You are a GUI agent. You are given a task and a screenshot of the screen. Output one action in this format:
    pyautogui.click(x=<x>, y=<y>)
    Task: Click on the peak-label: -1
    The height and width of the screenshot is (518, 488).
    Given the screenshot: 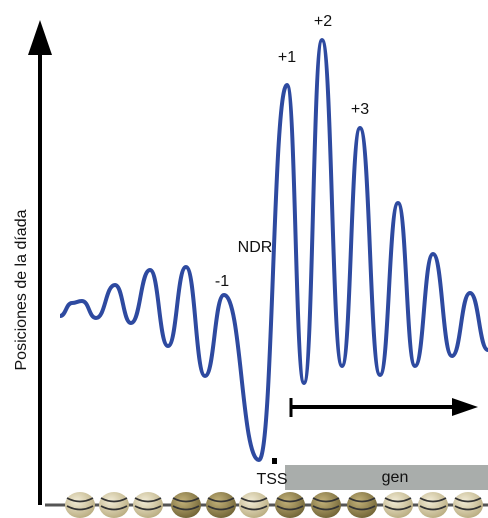 What is the action you would take?
    pyautogui.click(x=222, y=281)
    